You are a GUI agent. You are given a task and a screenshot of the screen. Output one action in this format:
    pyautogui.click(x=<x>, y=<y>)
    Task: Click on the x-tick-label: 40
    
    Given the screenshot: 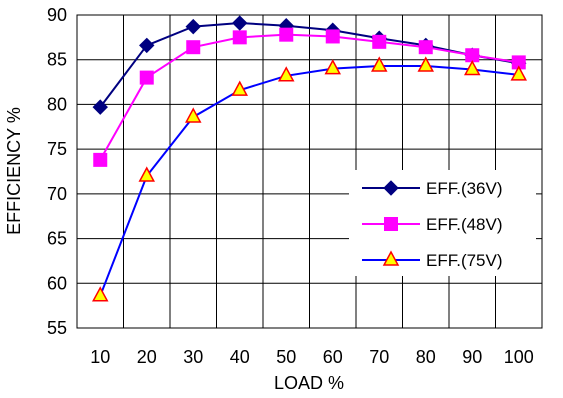 What is the action you would take?
    pyautogui.click(x=240, y=357)
    